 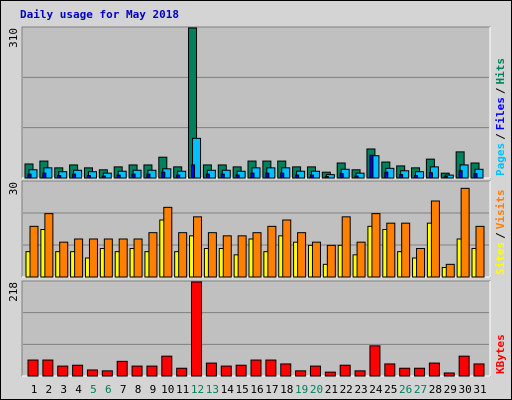 I want to click on chart-title: Daily usage for May 2018, so click(x=99, y=14).